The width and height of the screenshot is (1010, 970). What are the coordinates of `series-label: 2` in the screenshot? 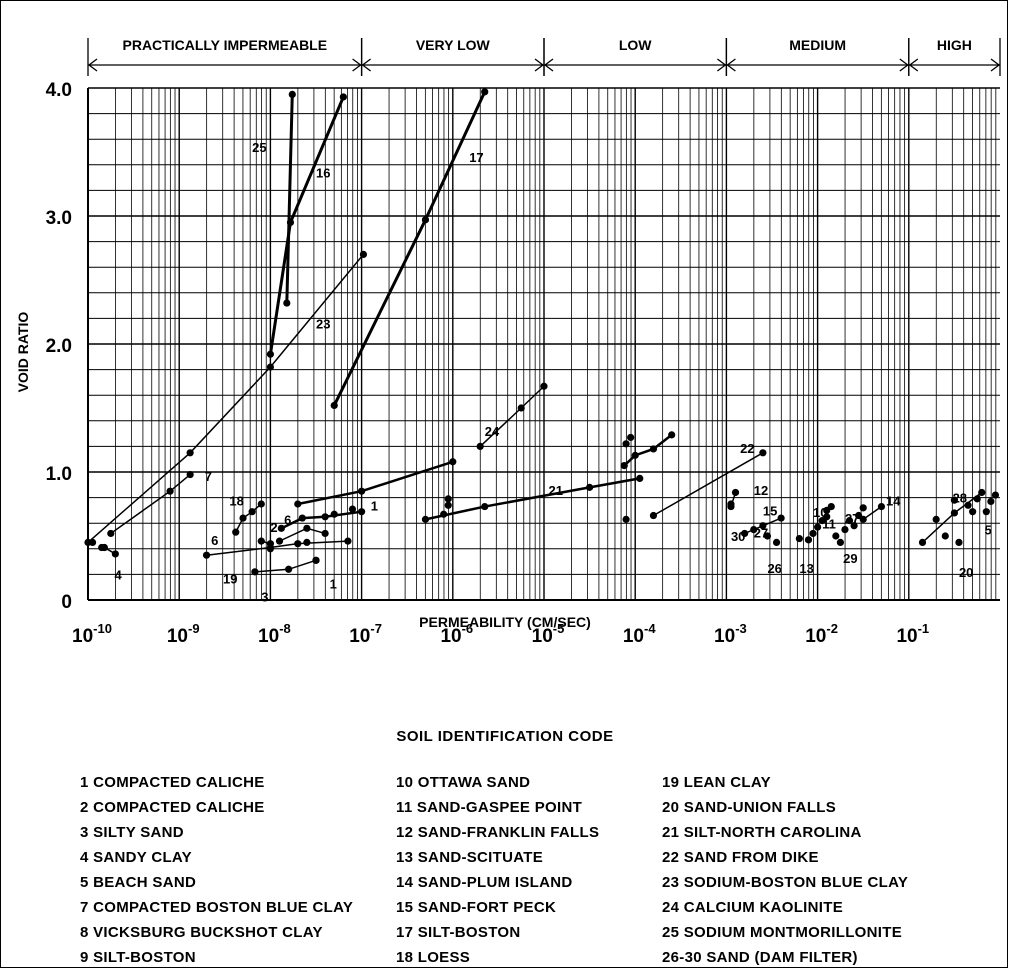 It's located at (273, 527).